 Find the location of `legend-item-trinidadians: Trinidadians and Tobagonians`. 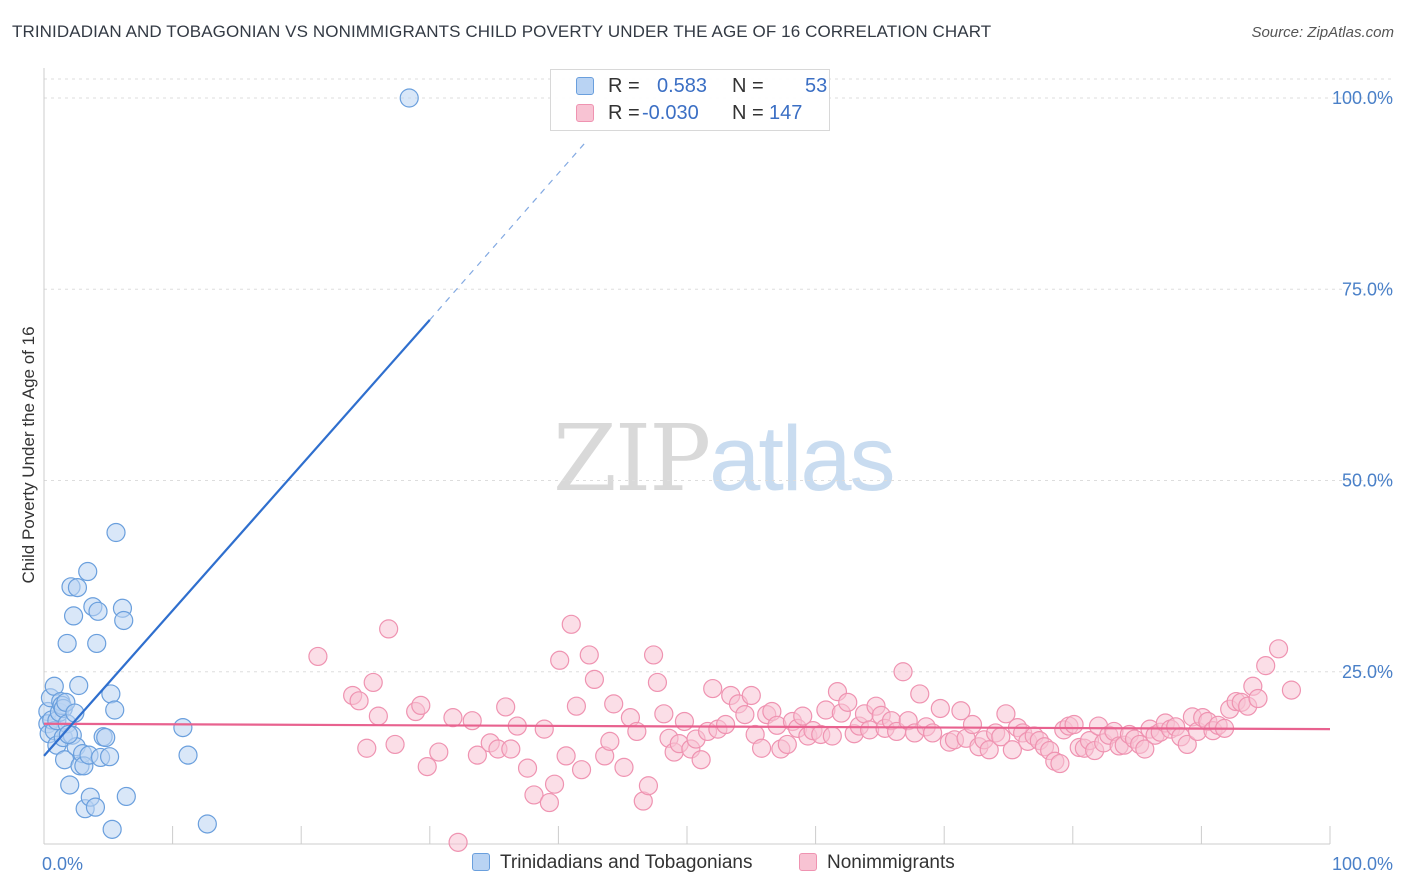

legend-item-trinidadians: Trinidadians and Tobagonians is located at coordinates (612, 863).